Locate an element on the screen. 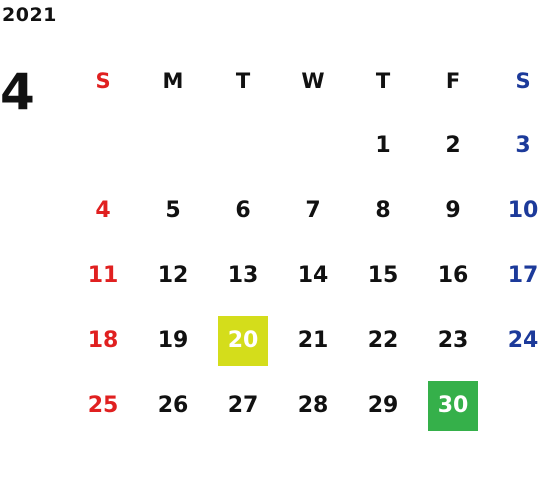 The width and height of the screenshot is (548, 503). day-cell-highlighted: 30 is located at coordinates (453, 405).